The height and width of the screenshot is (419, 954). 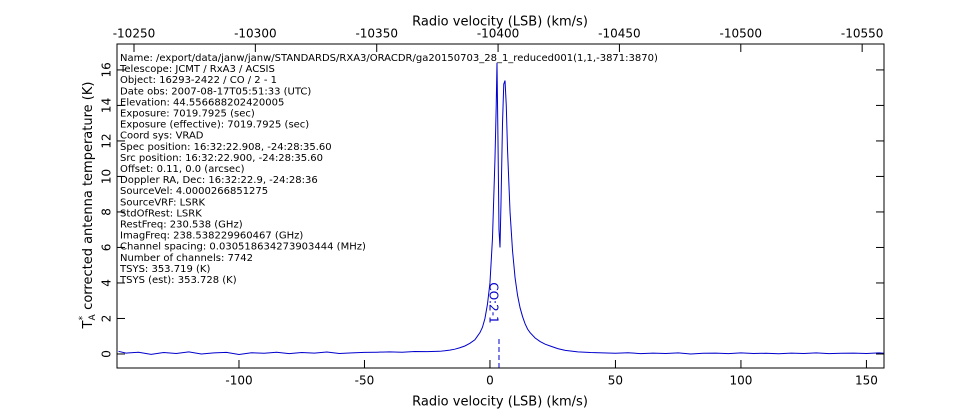 What do you see at coordinates (107, 248) in the screenshot?
I see `y-tick-label: 6` at bounding box center [107, 248].